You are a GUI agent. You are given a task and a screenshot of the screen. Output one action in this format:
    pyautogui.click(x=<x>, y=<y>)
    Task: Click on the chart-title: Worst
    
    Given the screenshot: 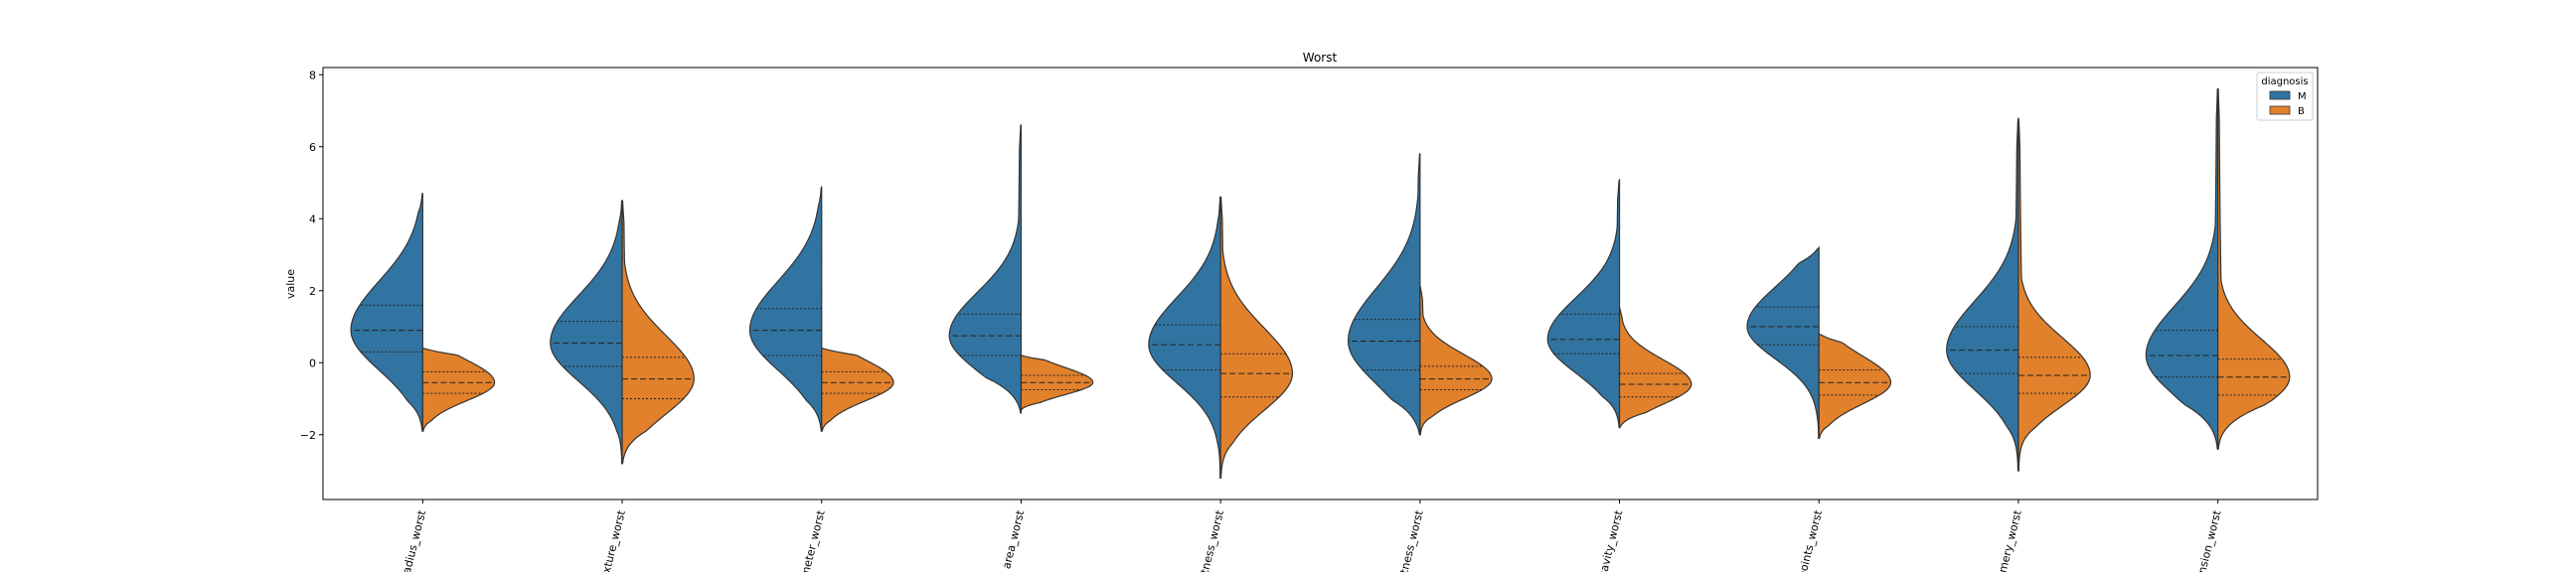 What is the action you would take?
    pyautogui.click(x=1320, y=58)
    